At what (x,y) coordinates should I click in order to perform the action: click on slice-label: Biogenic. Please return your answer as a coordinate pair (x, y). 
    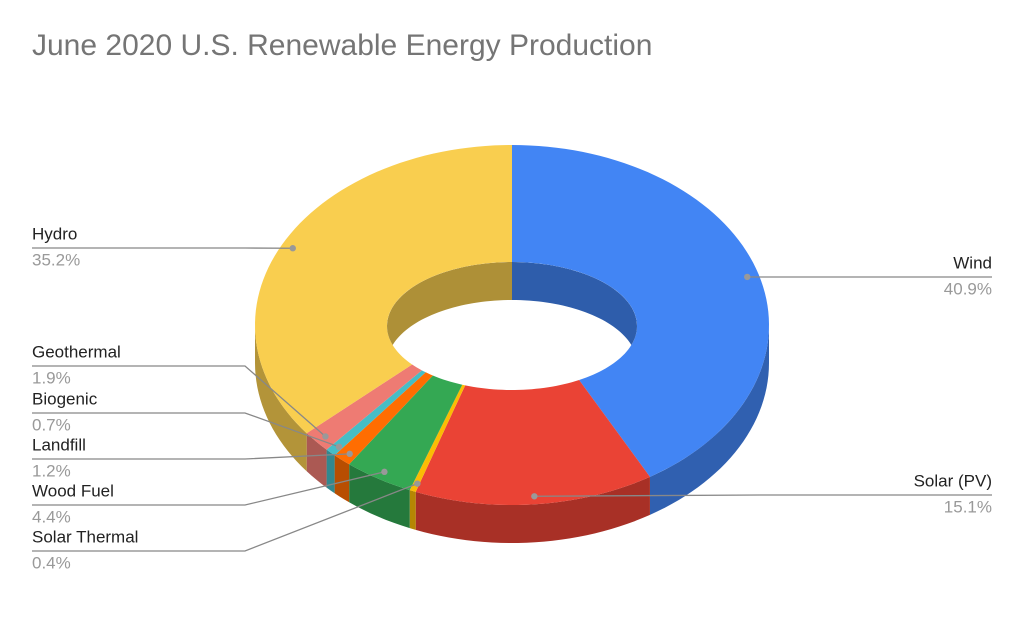
    Looking at the image, I should click on (65, 398).